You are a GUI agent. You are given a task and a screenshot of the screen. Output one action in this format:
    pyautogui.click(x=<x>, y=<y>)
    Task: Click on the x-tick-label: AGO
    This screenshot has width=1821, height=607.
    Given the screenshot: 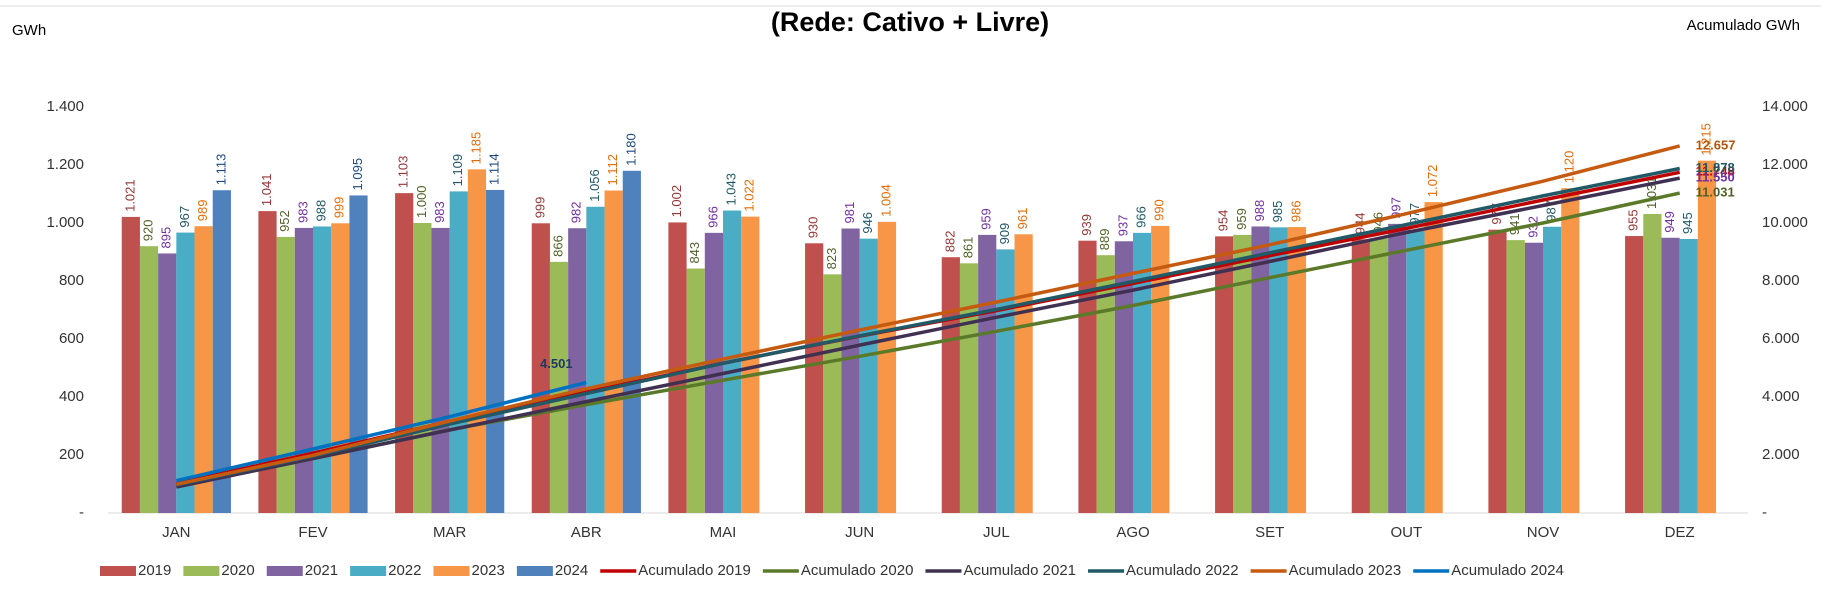 What is the action you would take?
    pyautogui.click(x=1132, y=532)
    